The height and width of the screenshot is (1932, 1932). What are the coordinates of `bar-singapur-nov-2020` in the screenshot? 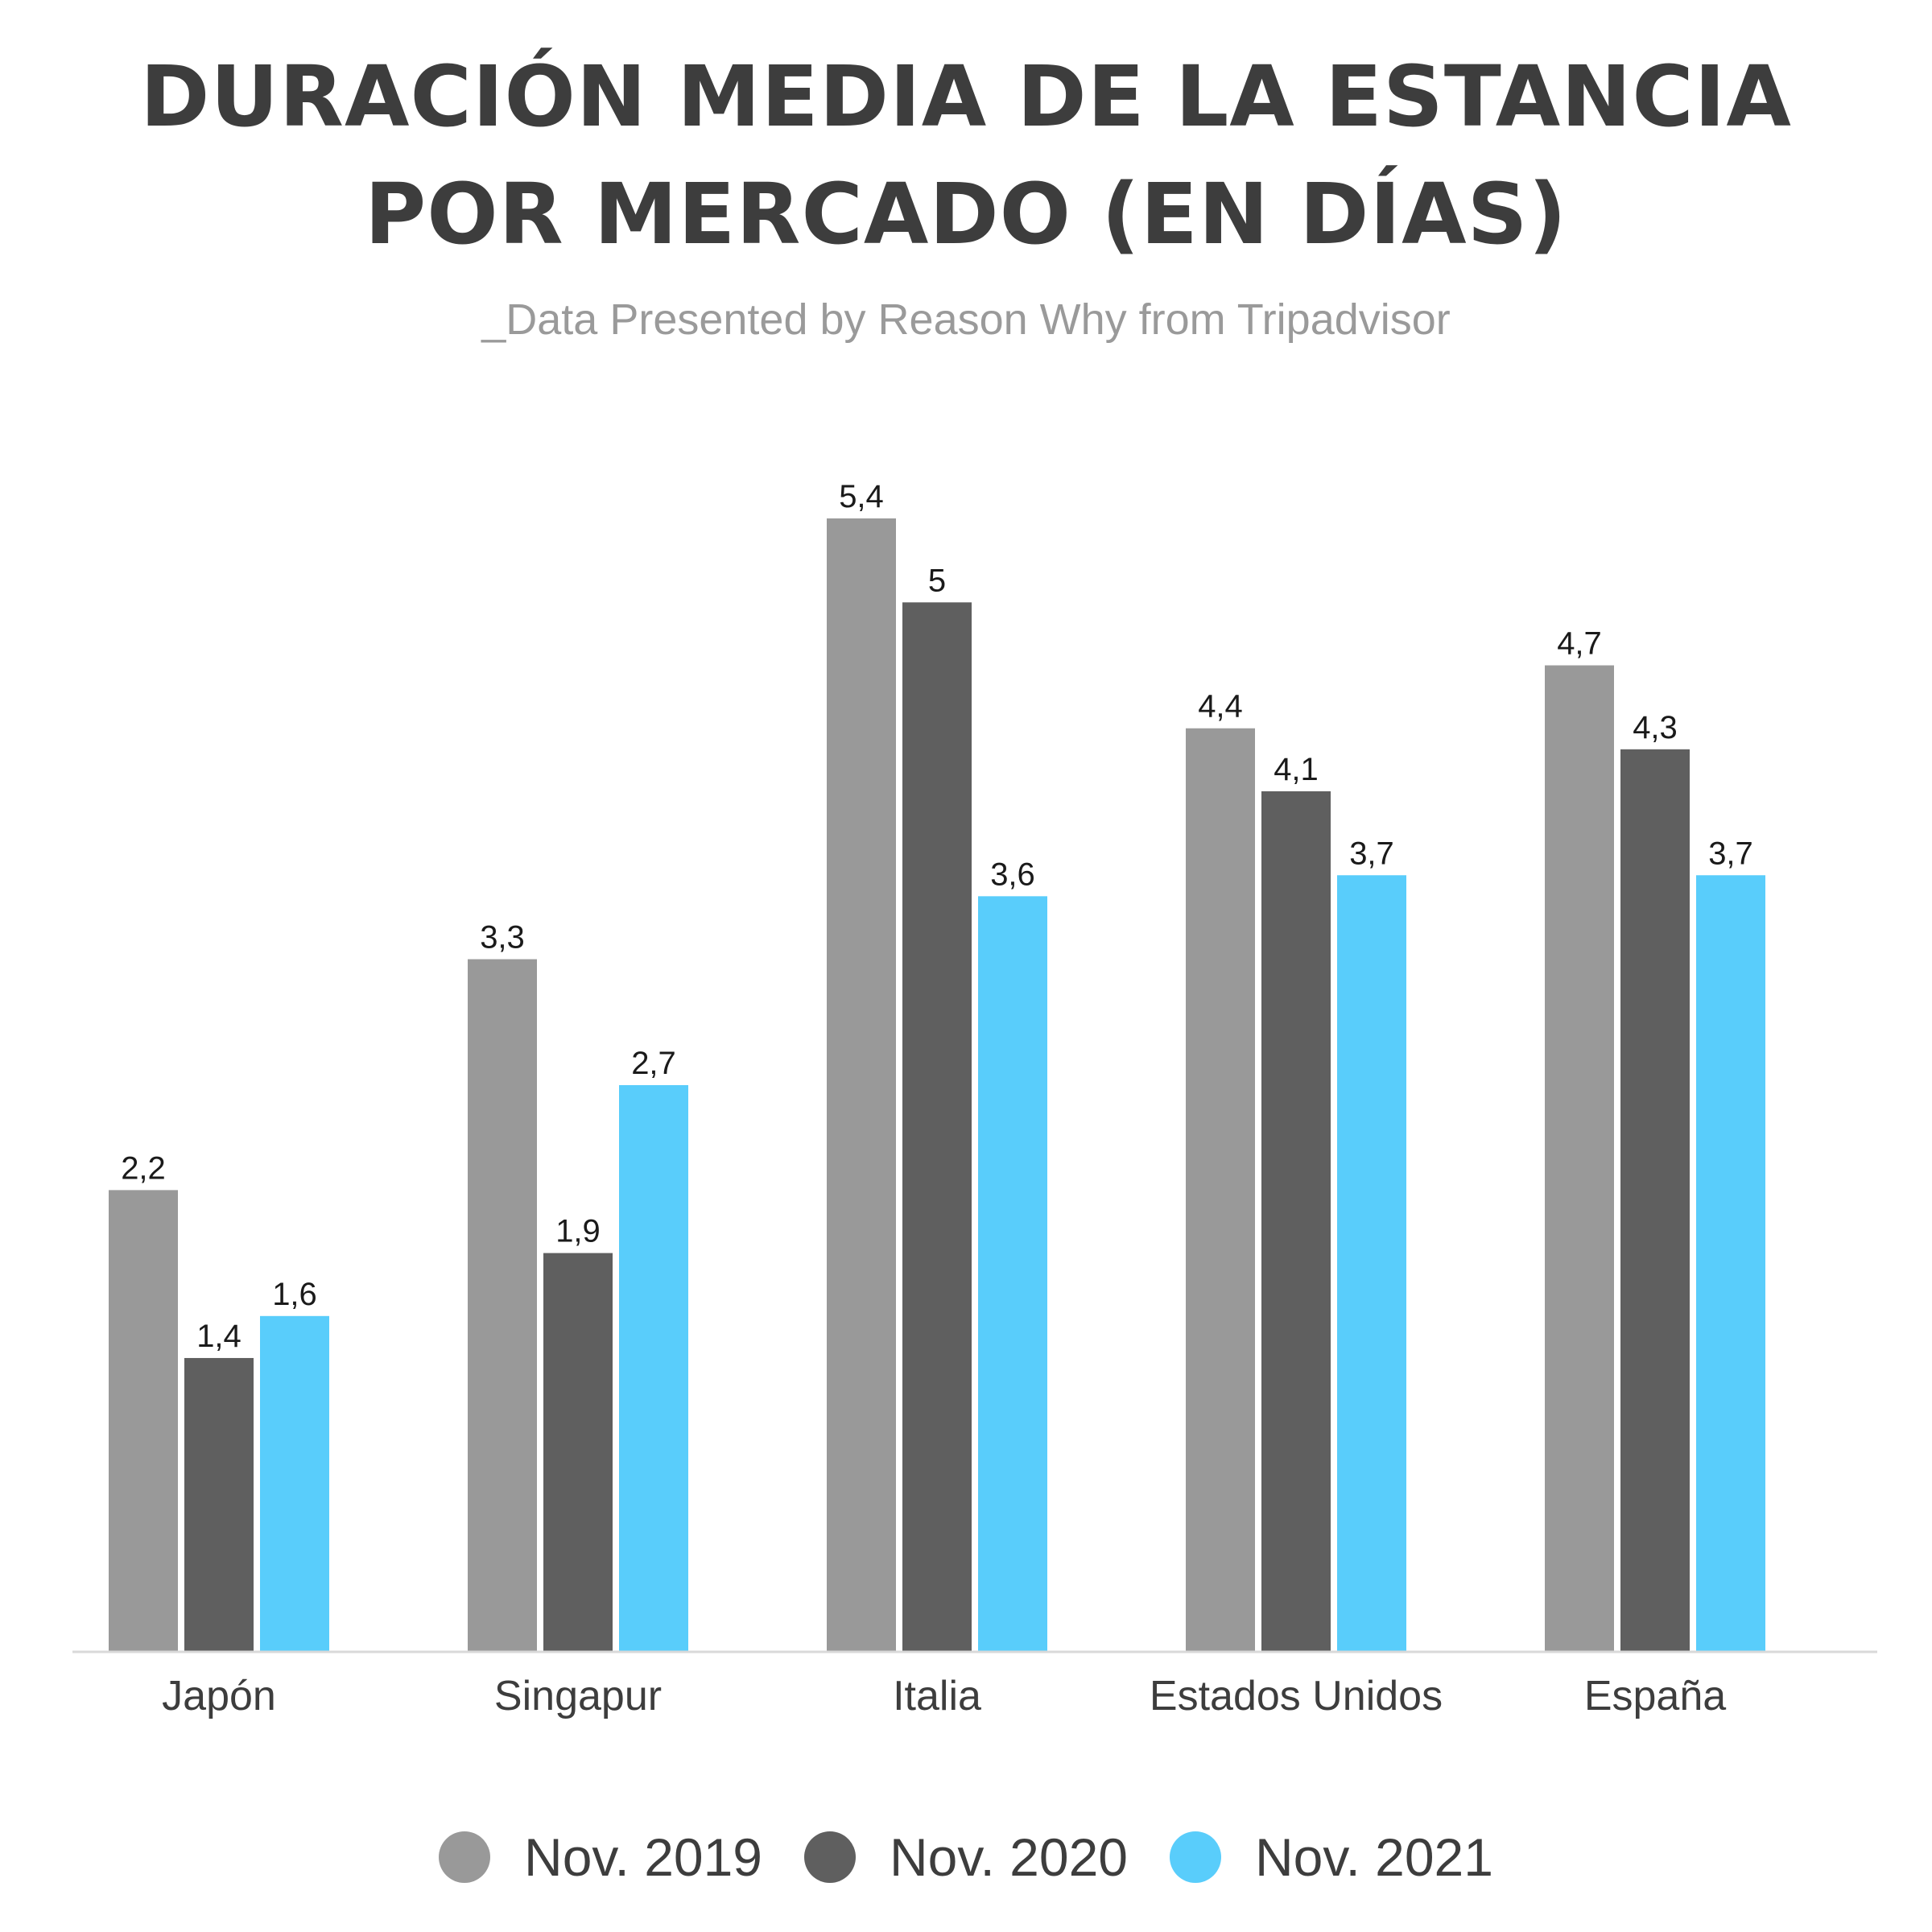 It's located at (578, 1452).